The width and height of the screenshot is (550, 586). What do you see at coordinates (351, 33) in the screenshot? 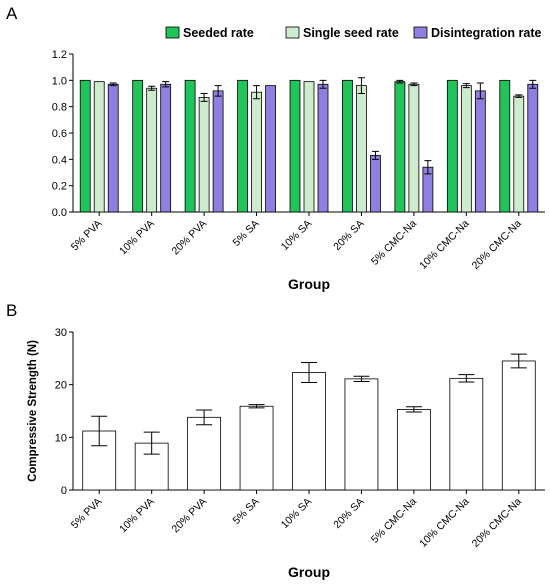
I see `legend-label-single-seed-rate: Single seed rate` at bounding box center [351, 33].